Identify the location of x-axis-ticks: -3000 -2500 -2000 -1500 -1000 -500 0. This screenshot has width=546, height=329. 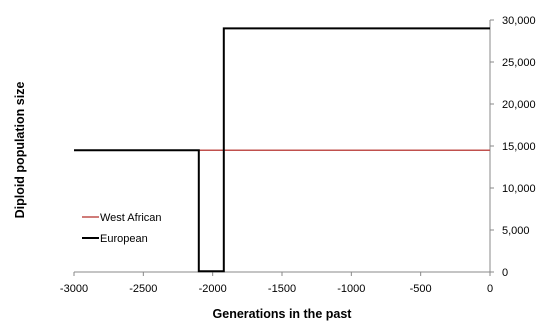
(276, 283).